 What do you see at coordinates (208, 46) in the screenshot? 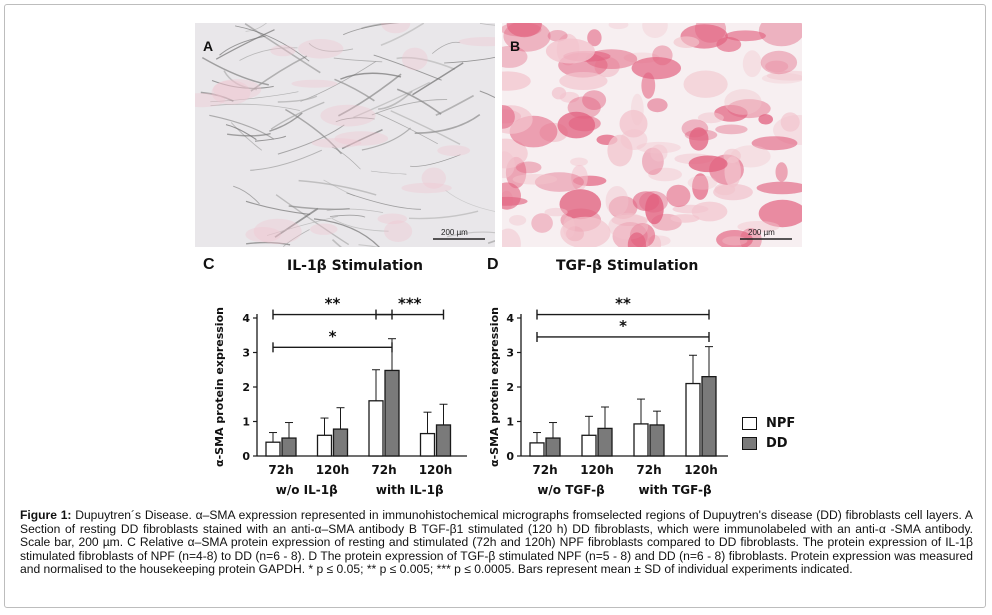
I see `panel-letter-a: A` at bounding box center [208, 46].